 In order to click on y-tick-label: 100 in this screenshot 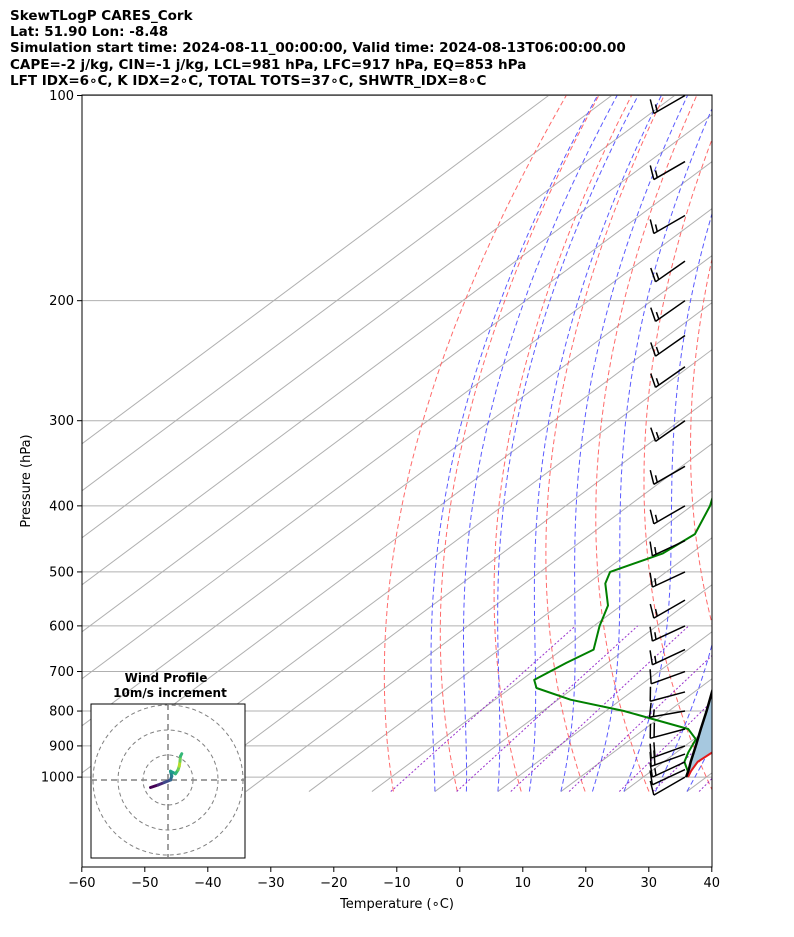, I will do `click(61, 96)`.